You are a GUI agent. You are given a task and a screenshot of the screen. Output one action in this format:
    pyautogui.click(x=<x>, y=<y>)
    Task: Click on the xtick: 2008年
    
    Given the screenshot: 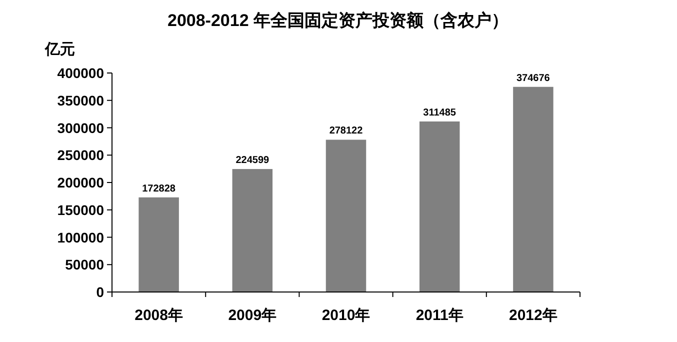 What is the action you would take?
    pyautogui.click(x=158, y=315)
    